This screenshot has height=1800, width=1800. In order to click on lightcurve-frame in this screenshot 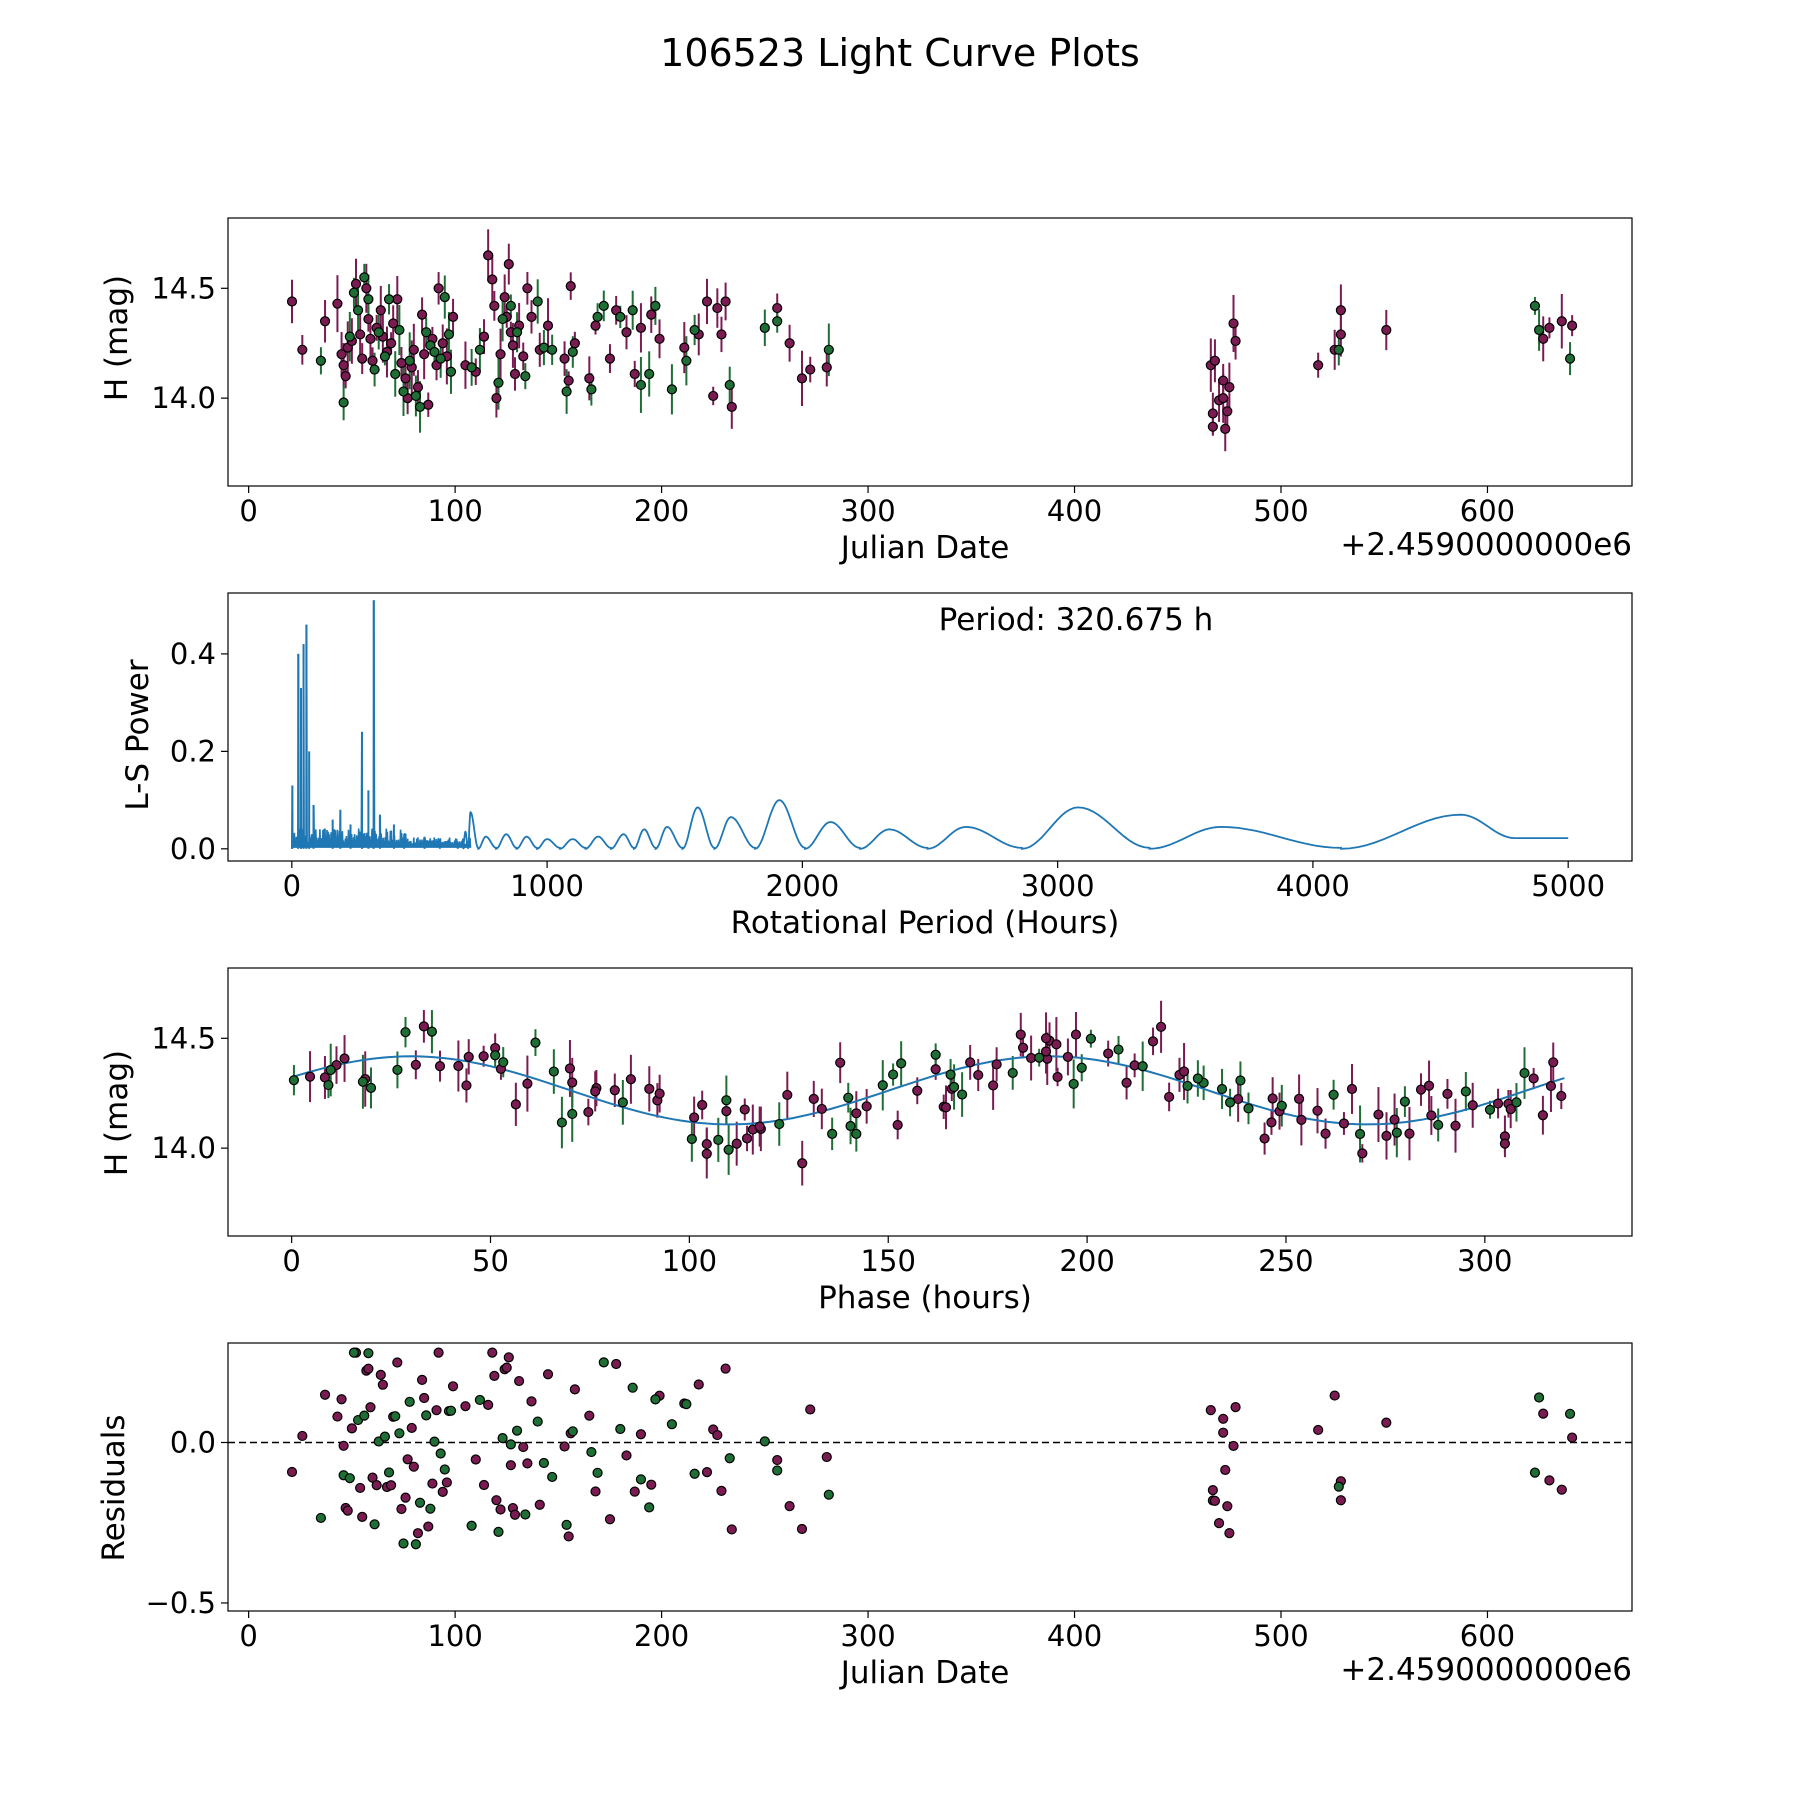, I will do `click(930, 352)`.